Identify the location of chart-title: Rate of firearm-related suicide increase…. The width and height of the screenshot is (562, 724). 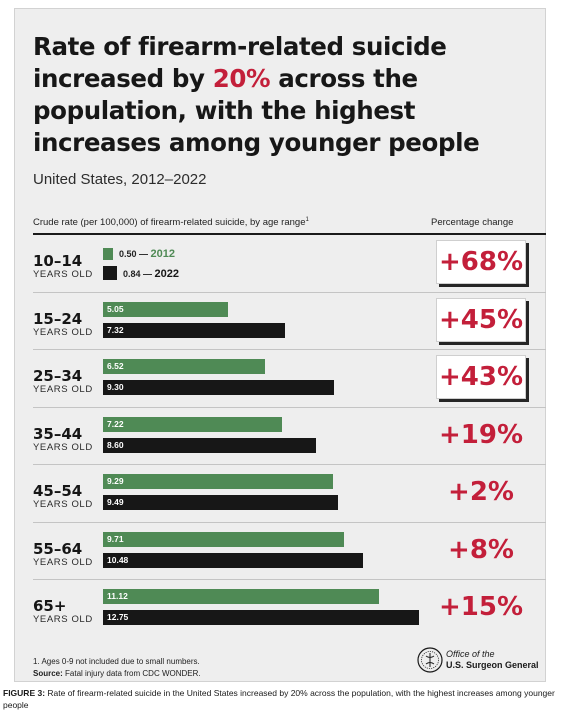
(256, 94).